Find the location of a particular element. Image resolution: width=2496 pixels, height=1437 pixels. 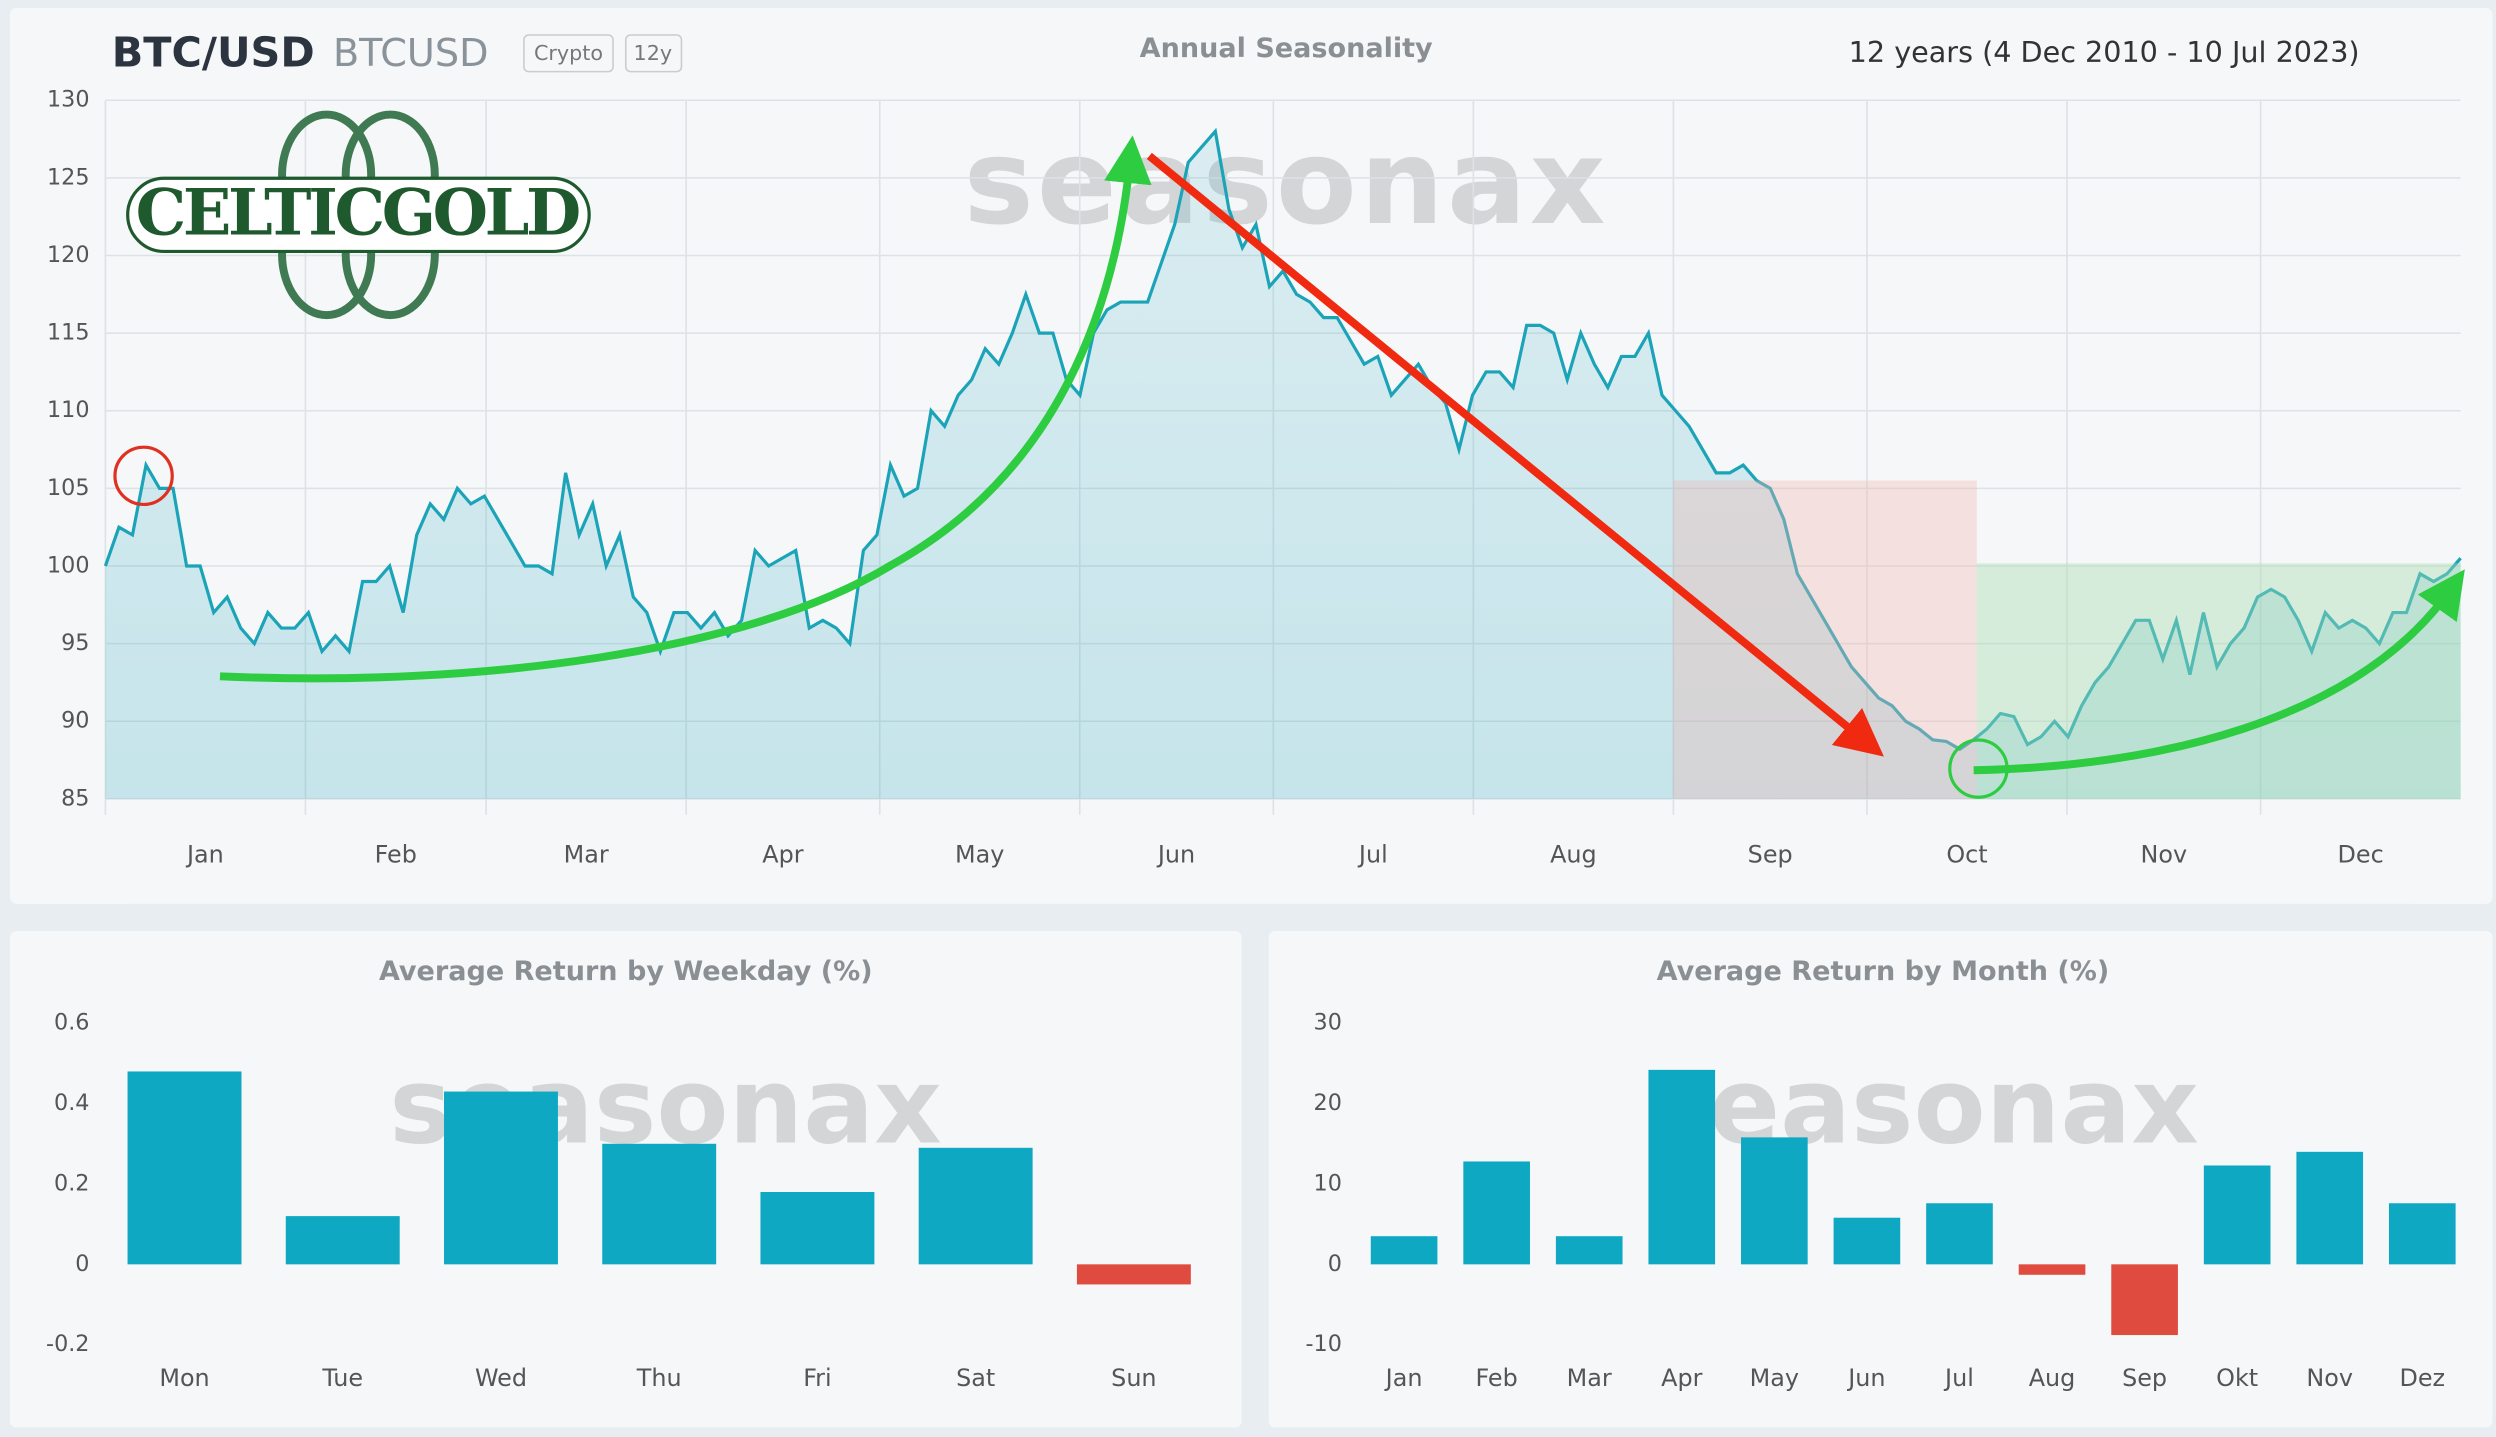

y-tick-label: 125 is located at coordinates (68, 177).